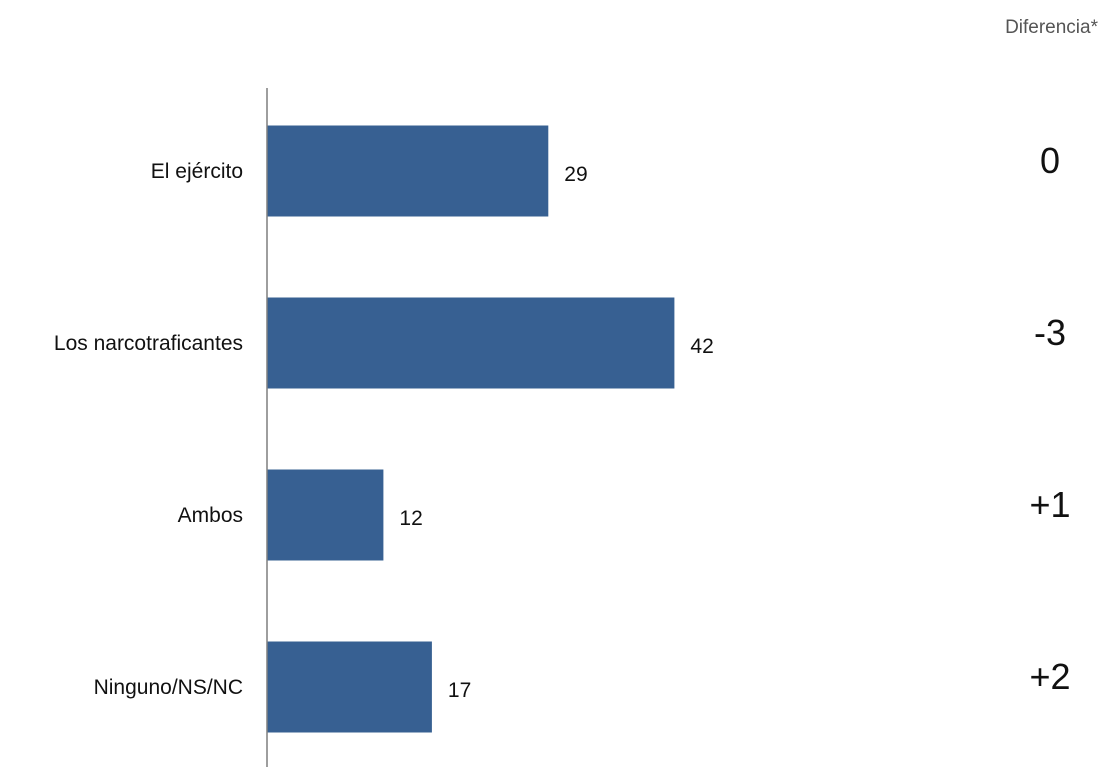 The height and width of the screenshot is (767, 1114). What do you see at coordinates (575, 174) in the screenshot?
I see `value-label: 29` at bounding box center [575, 174].